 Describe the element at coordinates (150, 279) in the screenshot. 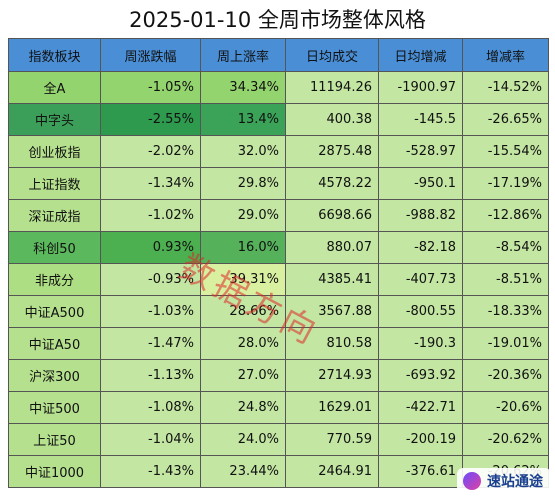

I see `cell: -0.93%` at that location.